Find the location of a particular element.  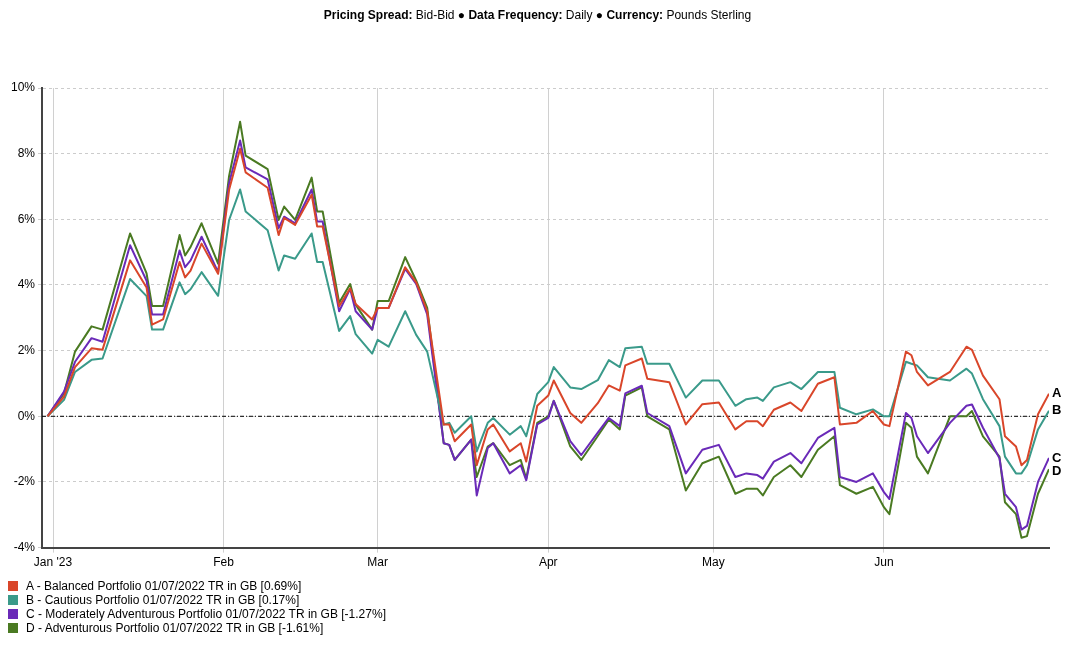

x-tick-label: Apr is located at coordinates (548, 562).